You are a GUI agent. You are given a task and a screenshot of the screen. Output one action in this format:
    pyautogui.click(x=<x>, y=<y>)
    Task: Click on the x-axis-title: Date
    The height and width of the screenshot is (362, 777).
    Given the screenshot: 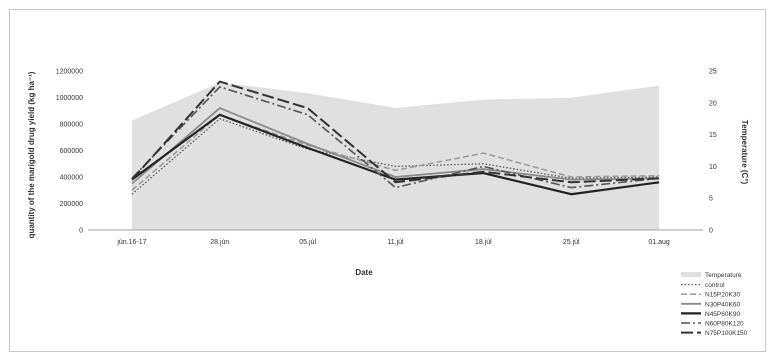 What is the action you would take?
    pyautogui.click(x=364, y=272)
    